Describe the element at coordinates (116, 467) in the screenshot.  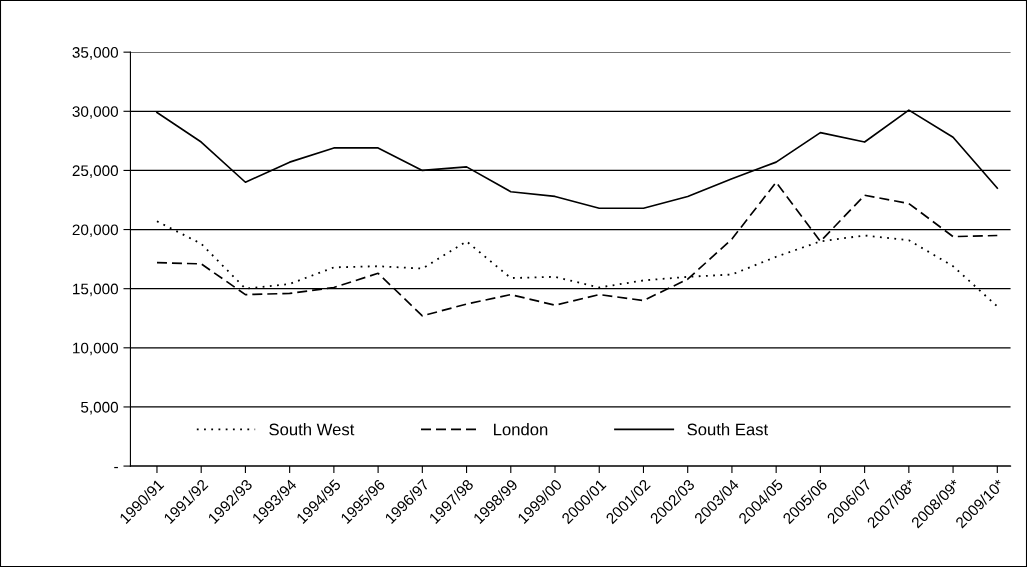
I see `y-tick-label: -` at that location.